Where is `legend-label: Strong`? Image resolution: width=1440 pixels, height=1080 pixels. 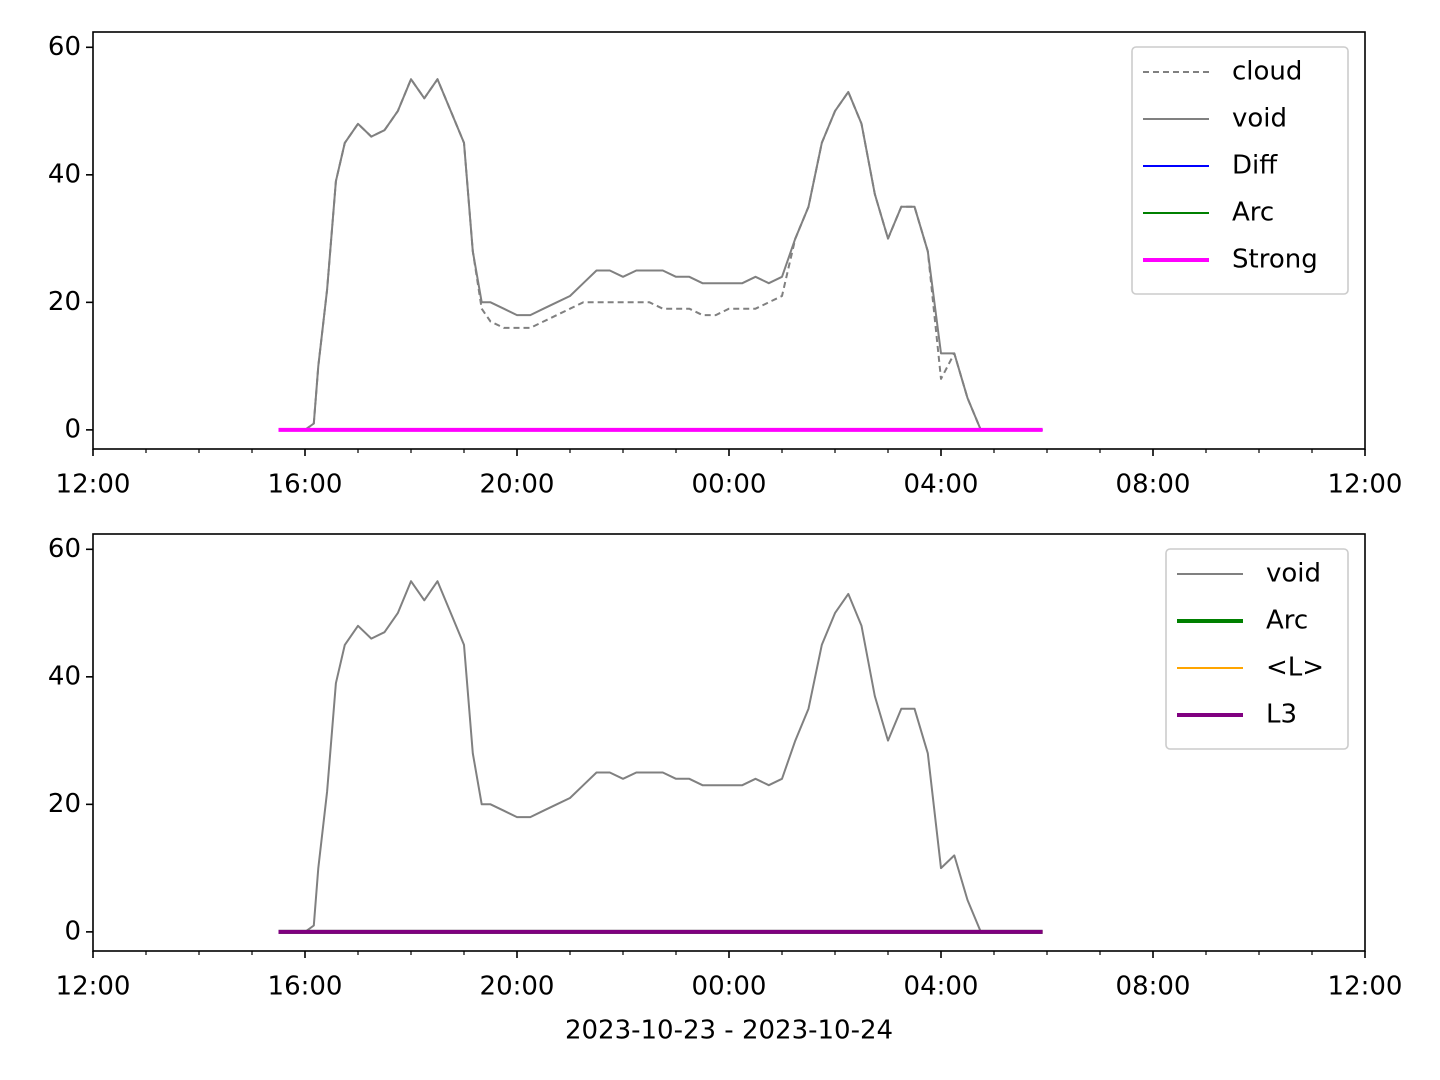
legend-label: Strong is located at coordinates (1275, 260).